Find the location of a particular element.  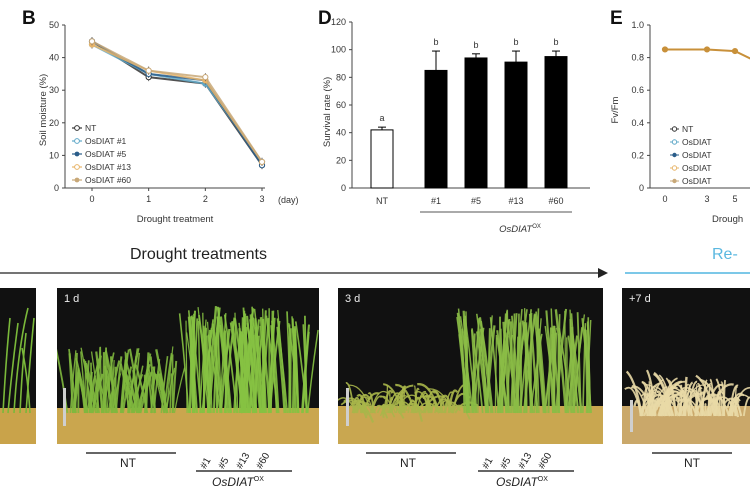

survival-xgroup-label: OsDIATOX is located at coordinates (520, 229).